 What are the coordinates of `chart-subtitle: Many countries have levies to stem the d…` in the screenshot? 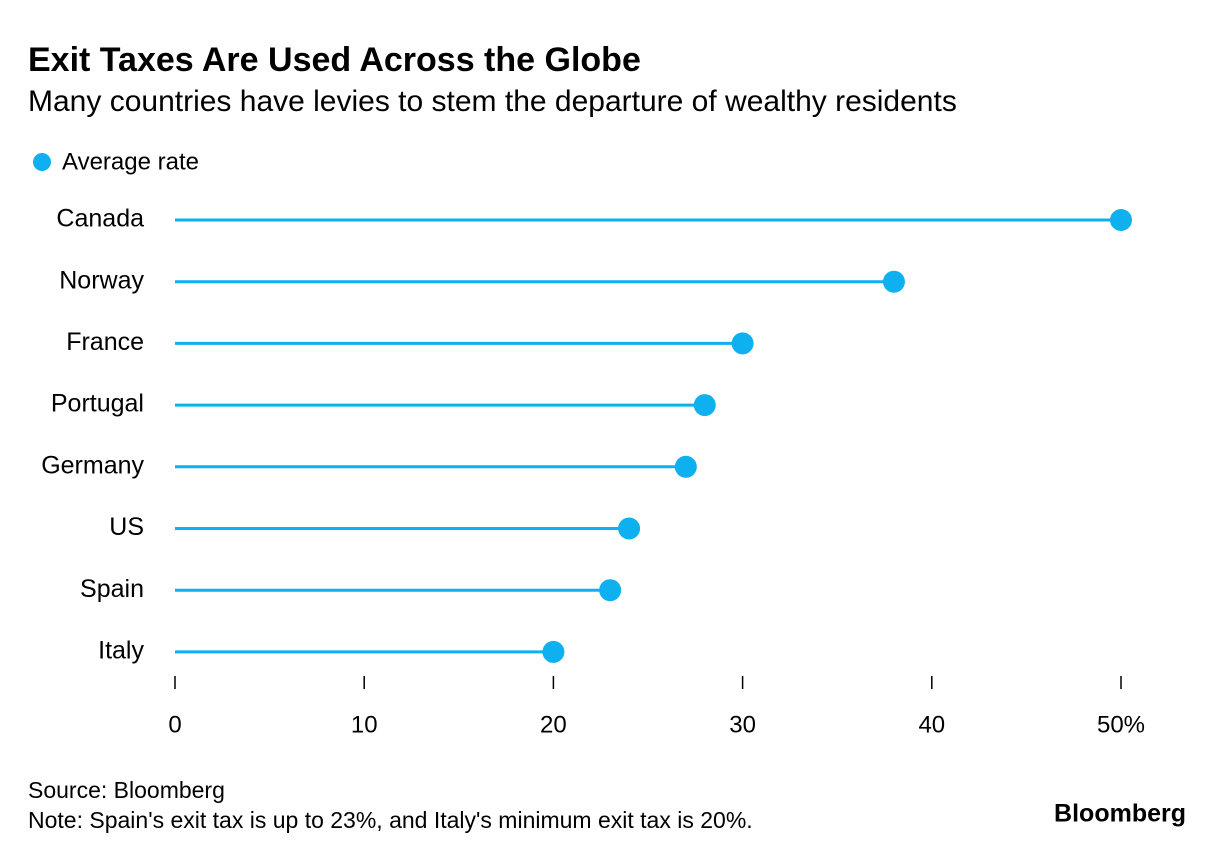 It's located at (492, 101).